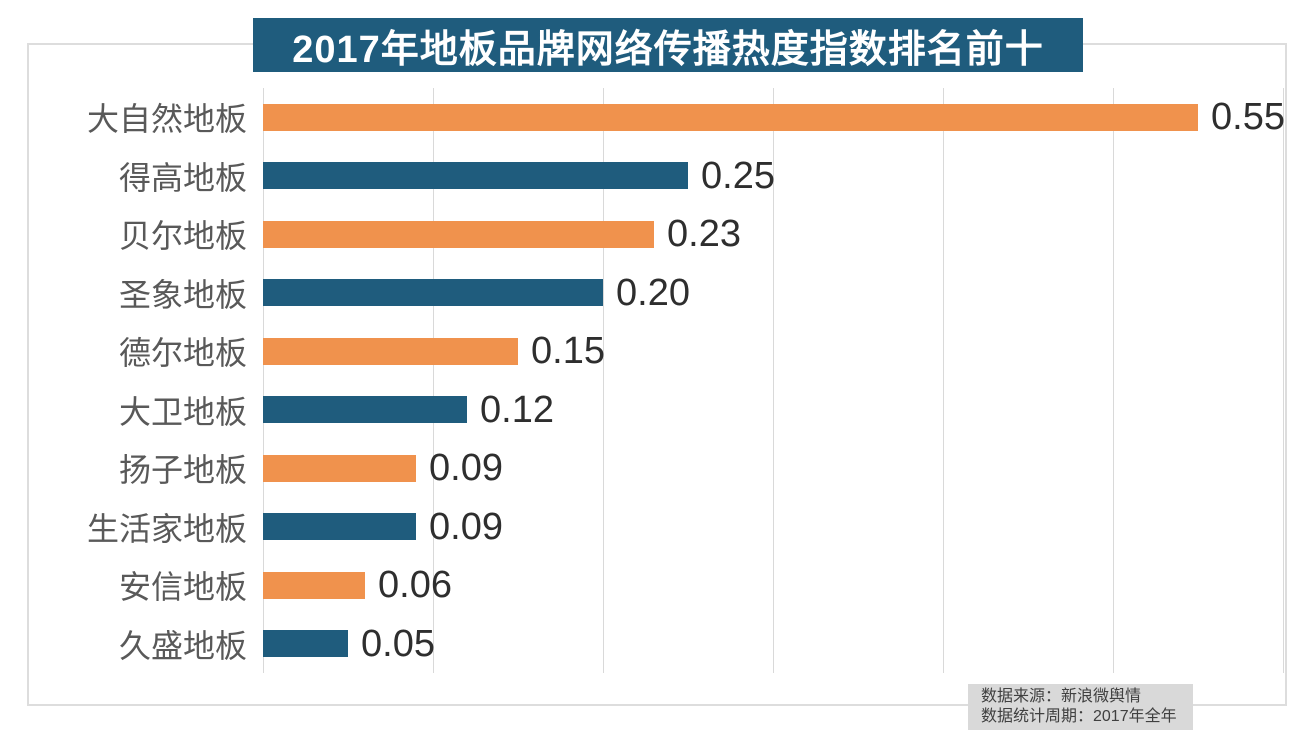  Describe the element at coordinates (182, 236) in the screenshot. I see `category-label: 贝尔地板` at that location.